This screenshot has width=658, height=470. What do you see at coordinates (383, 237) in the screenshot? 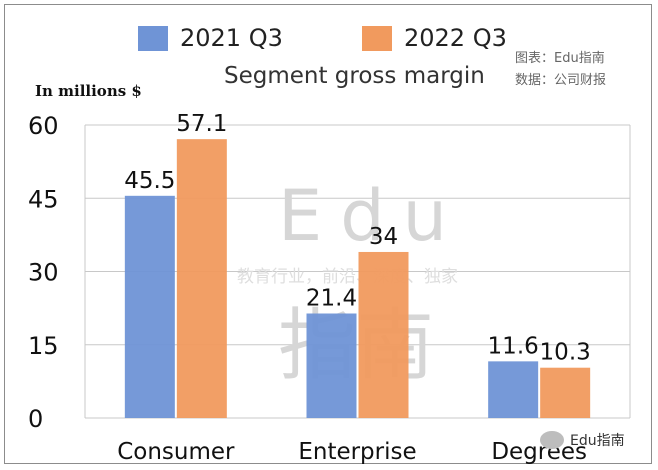
I see `data-label-enterprise-2022-q3: 34` at bounding box center [383, 237].